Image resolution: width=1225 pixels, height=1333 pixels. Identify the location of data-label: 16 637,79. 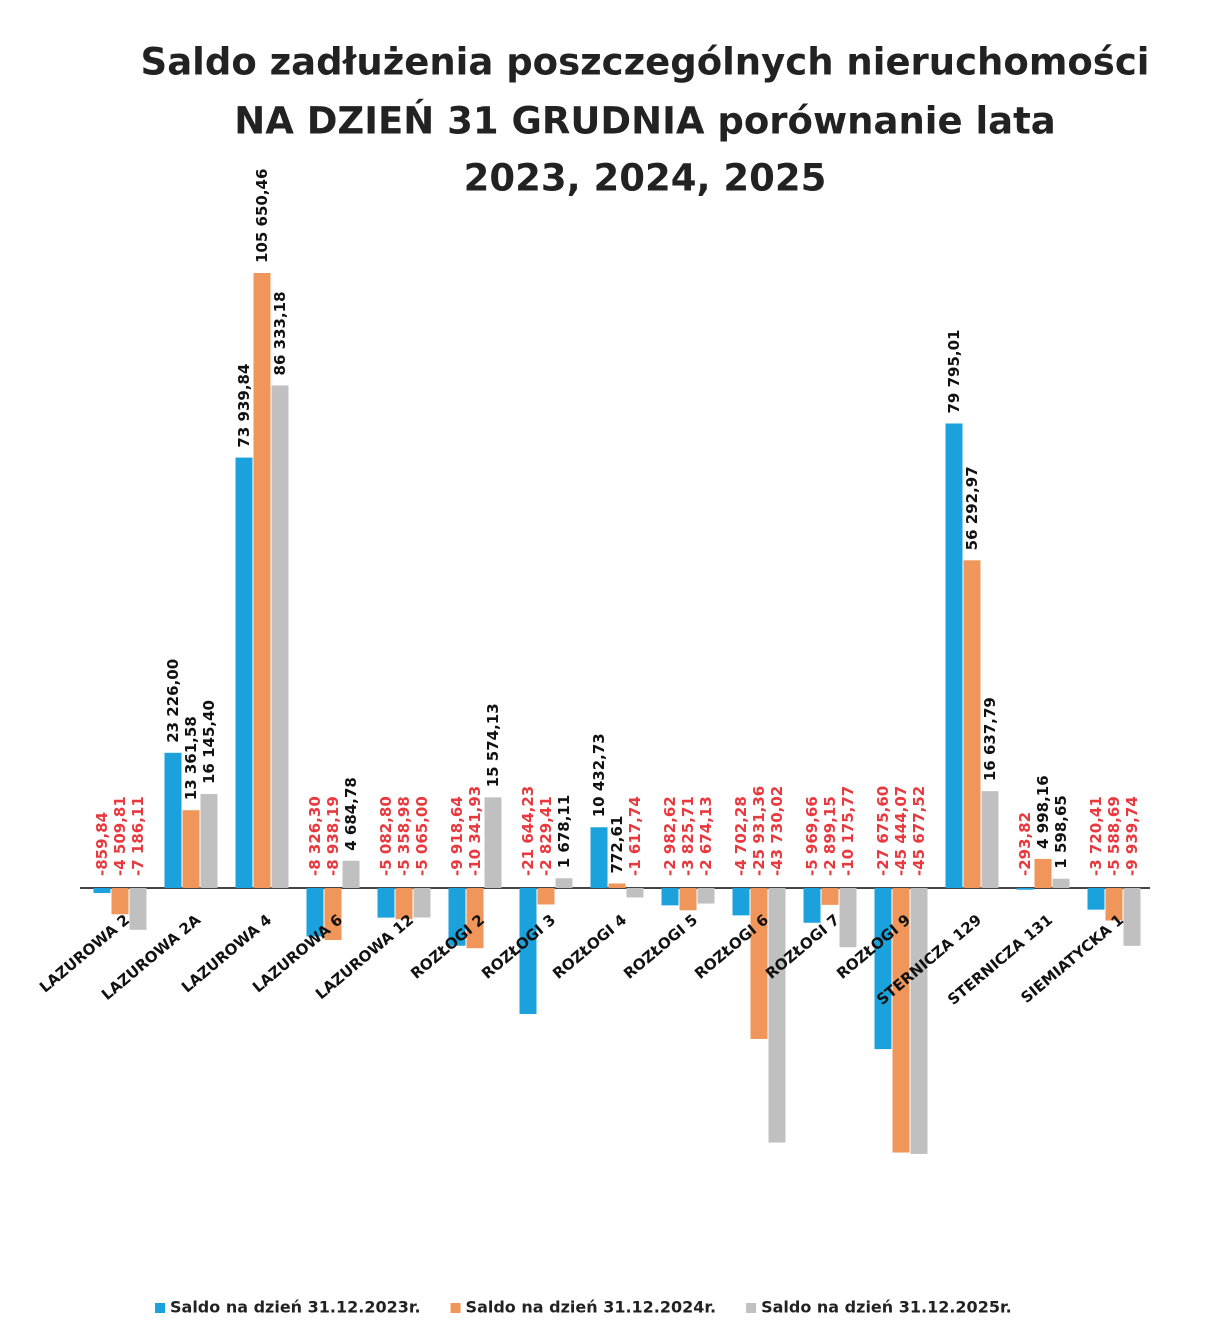
(990, 739).